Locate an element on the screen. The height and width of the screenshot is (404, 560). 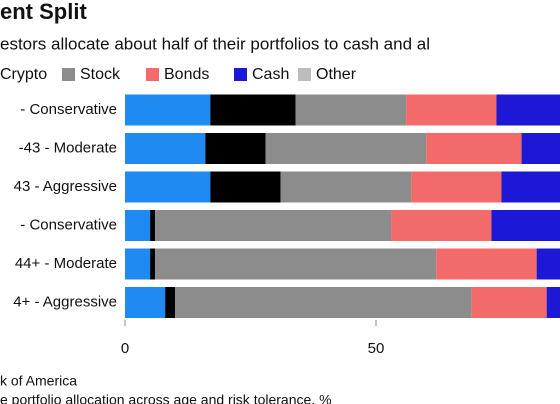
legend-label: Crypto is located at coordinates (23, 74).